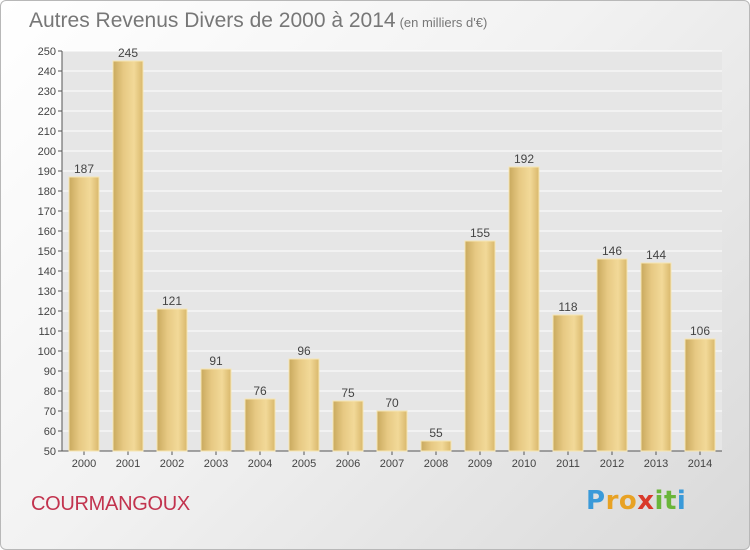 This screenshot has height=550, width=750. Describe the element at coordinates (348, 464) in the screenshot. I see `x-tick-label: 2006` at that location.